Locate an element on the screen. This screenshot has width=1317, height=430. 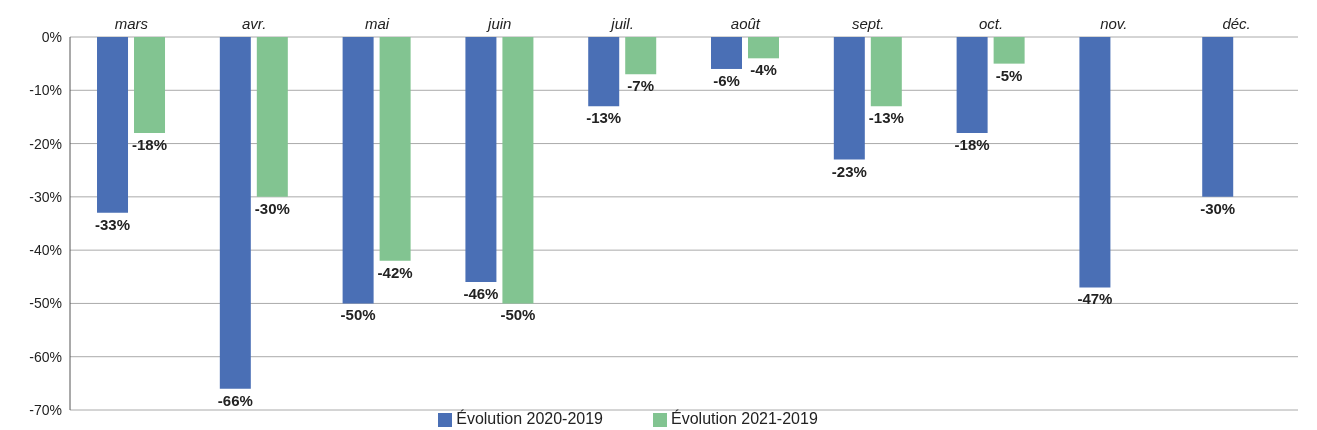
y-tick-label: -60% is located at coordinates (45, 356).